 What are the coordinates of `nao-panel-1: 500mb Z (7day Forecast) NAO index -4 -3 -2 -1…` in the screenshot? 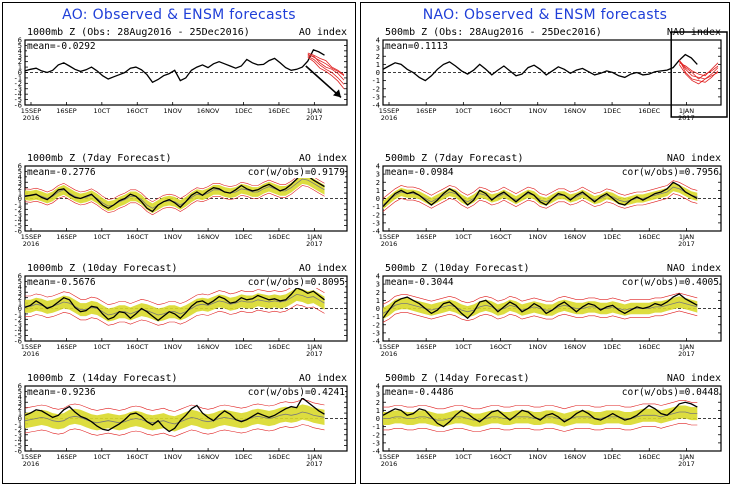 It's located at (545, 207).